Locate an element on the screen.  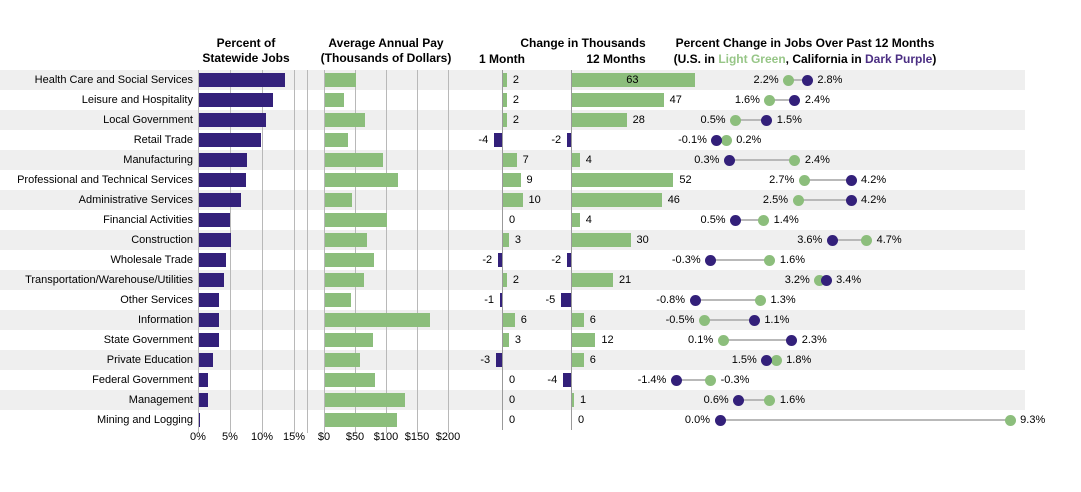
row-label: Leisure and Hospitality is located at coordinates (137, 100).